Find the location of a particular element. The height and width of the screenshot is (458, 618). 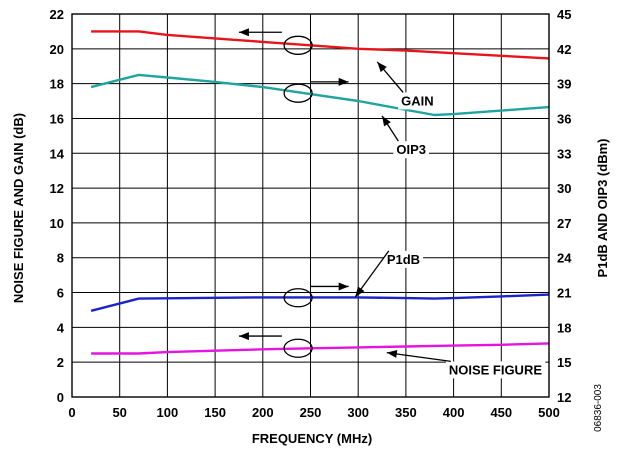

annotation-label: P1dB is located at coordinates (403, 259).